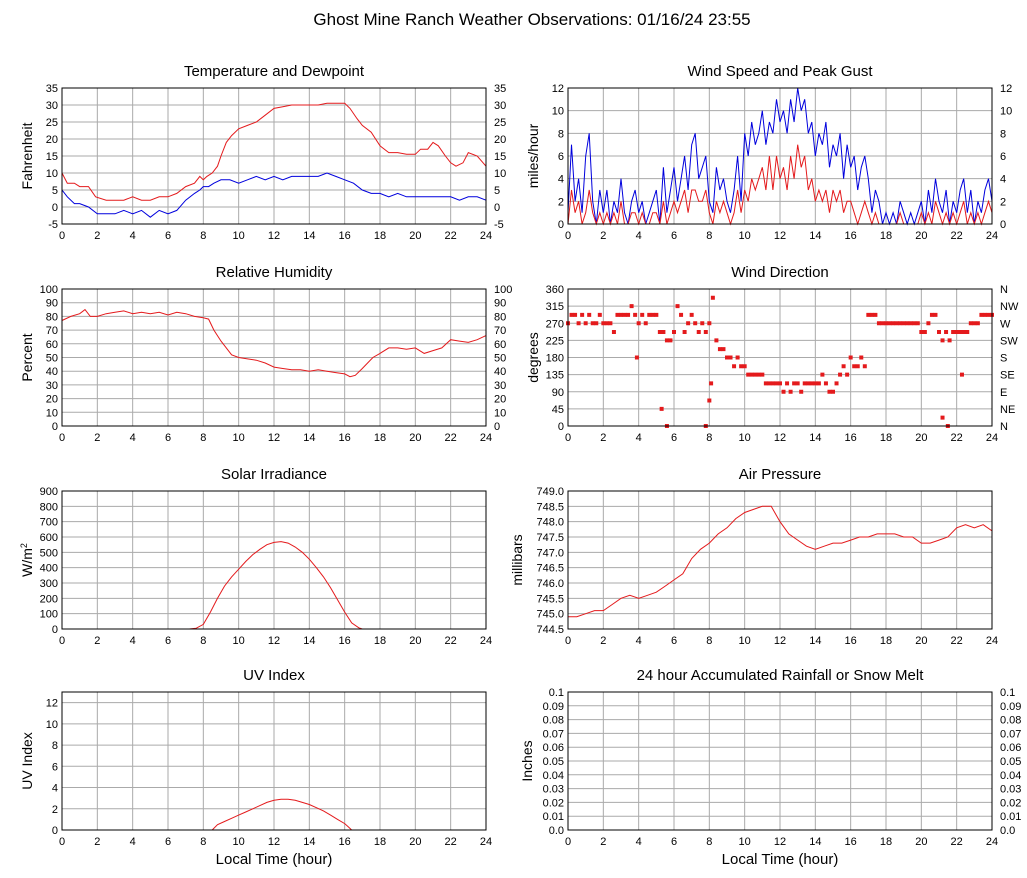  What do you see at coordinates (517, 559) in the screenshot?
I see `y-axis-label: millibars` at bounding box center [517, 559].